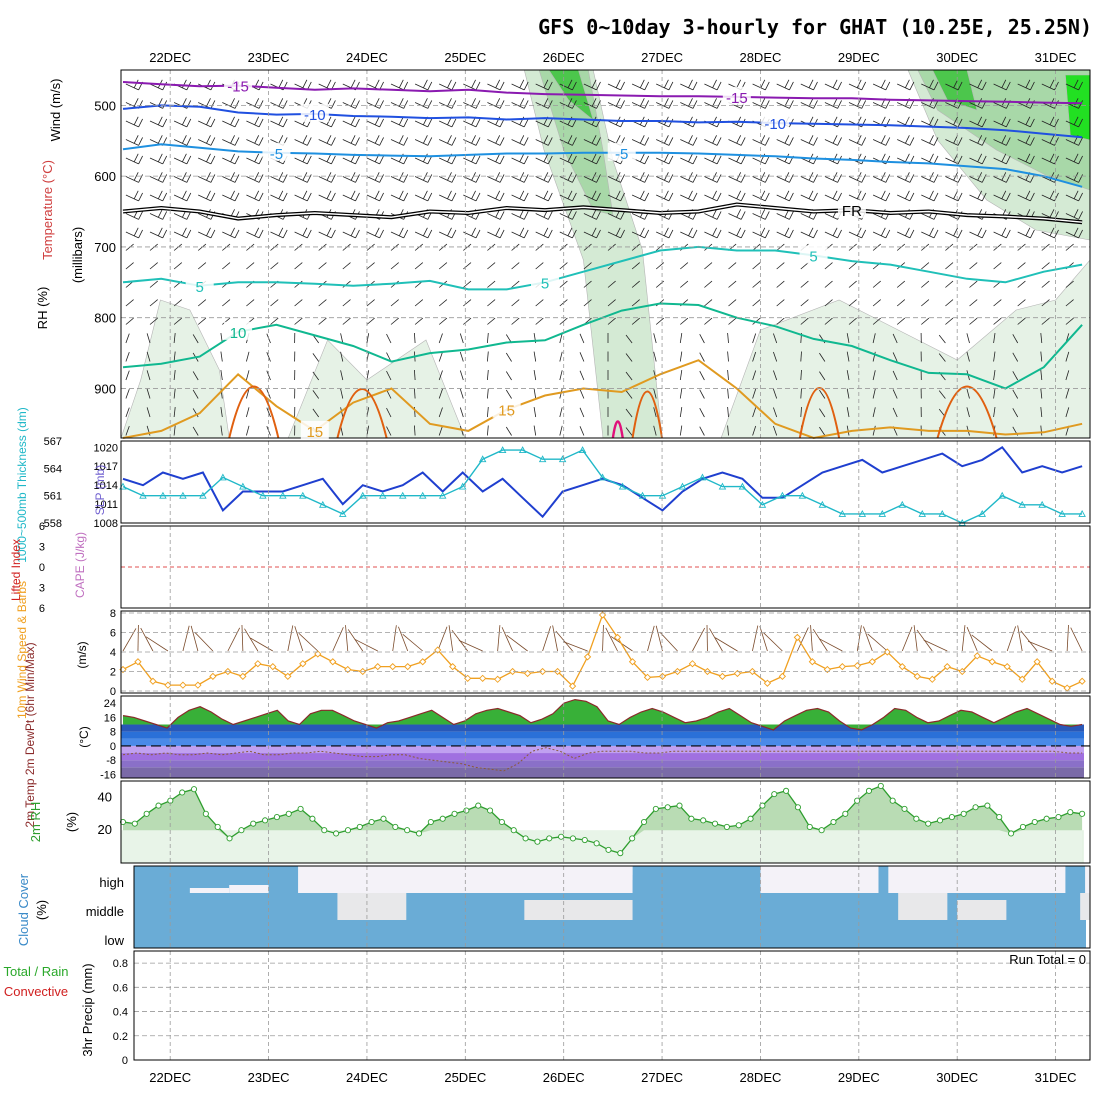 This screenshot has width=1100, height=1100. What do you see at coordinates (84, 736) in the screenshot?
I see `ylabel-temp2m-units: (°C)` at bounding box center [84, 736].